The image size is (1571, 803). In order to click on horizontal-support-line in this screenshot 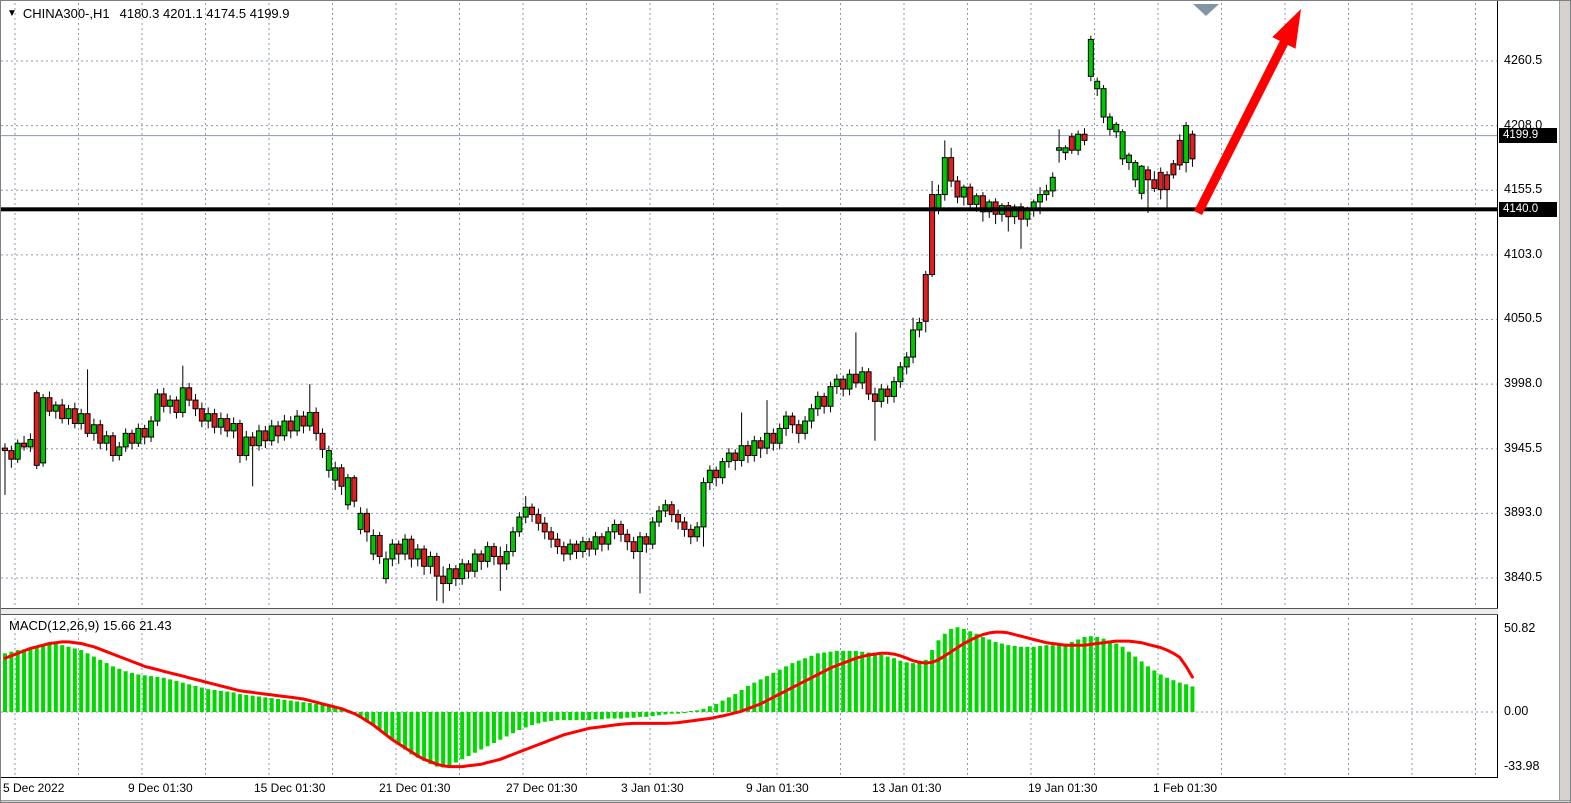, I will do `click(749, 209)`.